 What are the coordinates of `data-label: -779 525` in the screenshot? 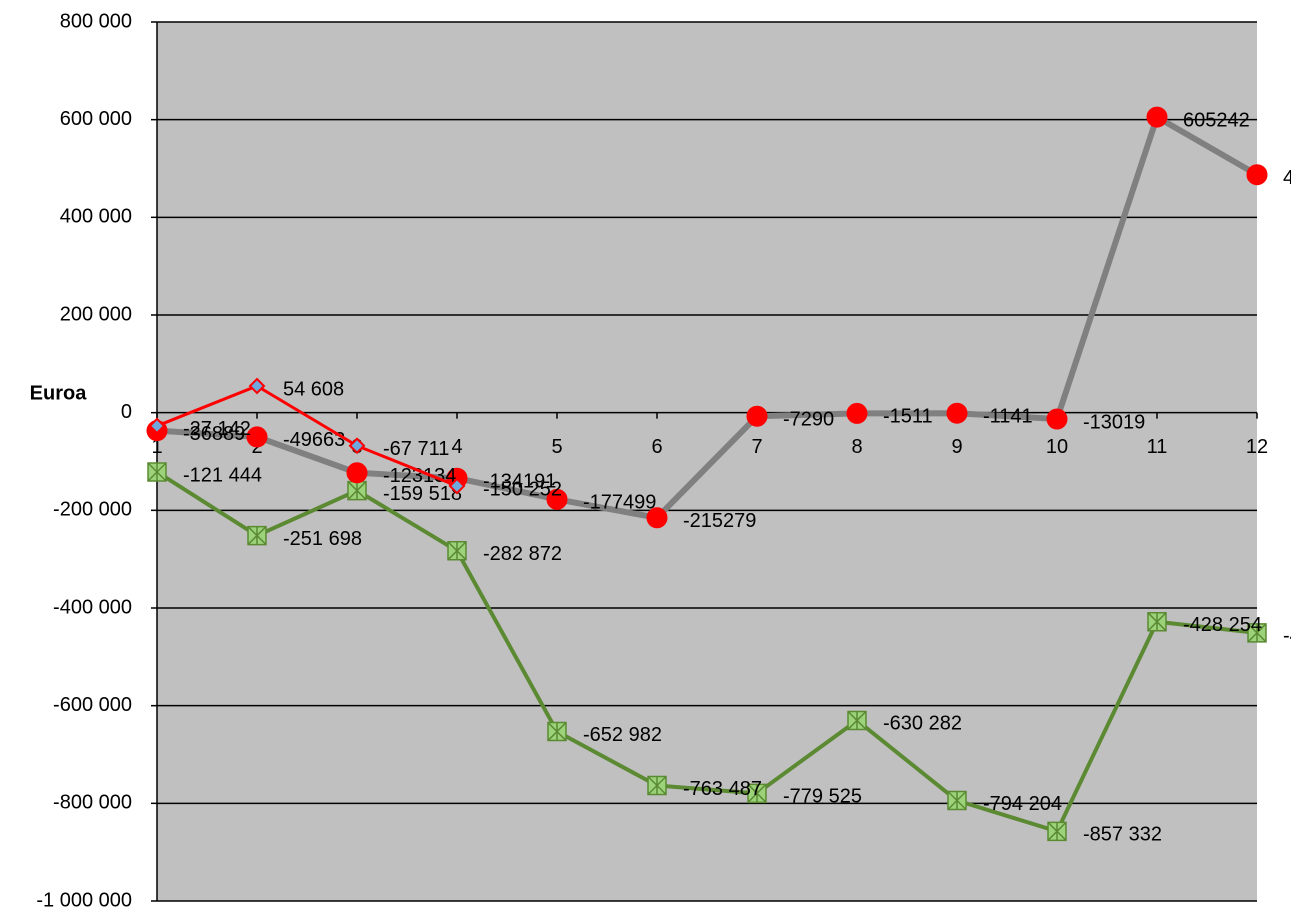 It's located at (822, 797).